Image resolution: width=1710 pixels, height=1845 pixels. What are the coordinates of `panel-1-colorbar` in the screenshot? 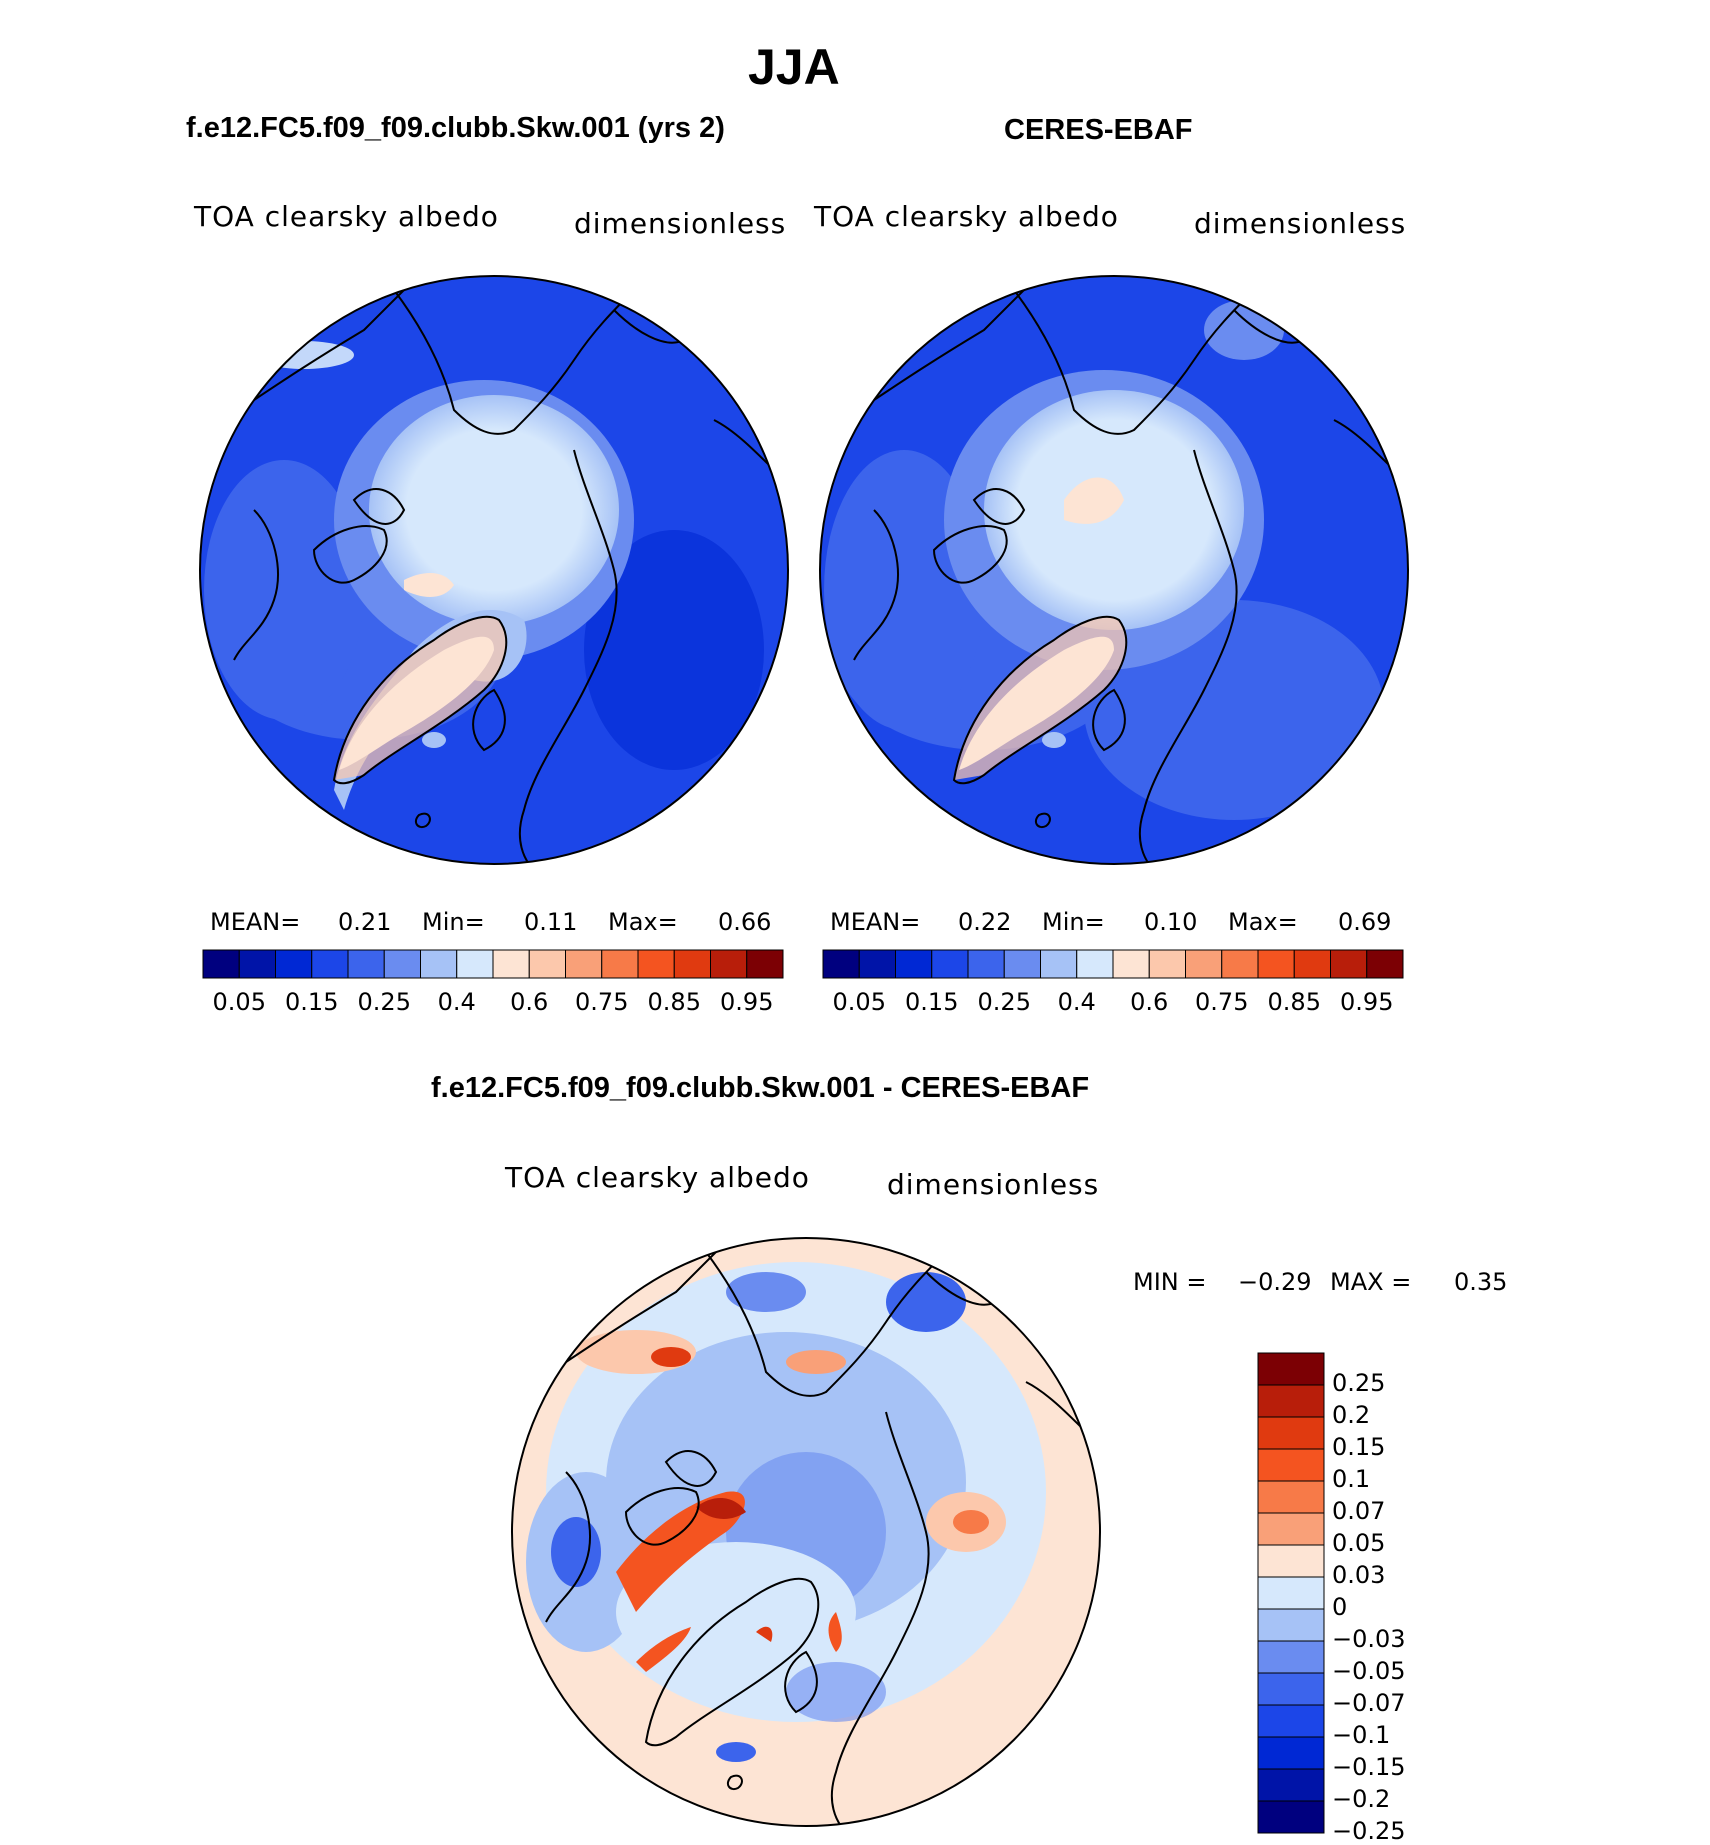 It's located at (493, 964).